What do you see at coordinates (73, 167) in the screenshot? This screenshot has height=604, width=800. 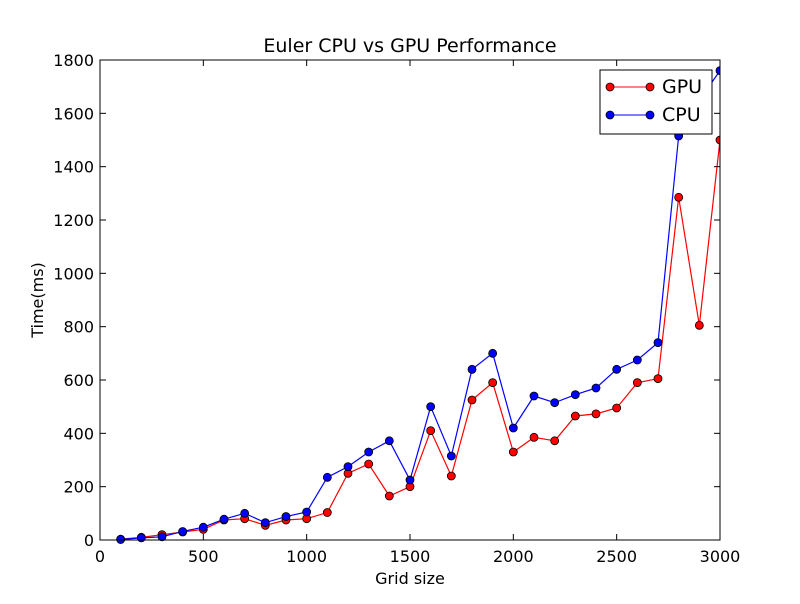 I see `y-tick-label: 1400` at bounding box center [73, 167].